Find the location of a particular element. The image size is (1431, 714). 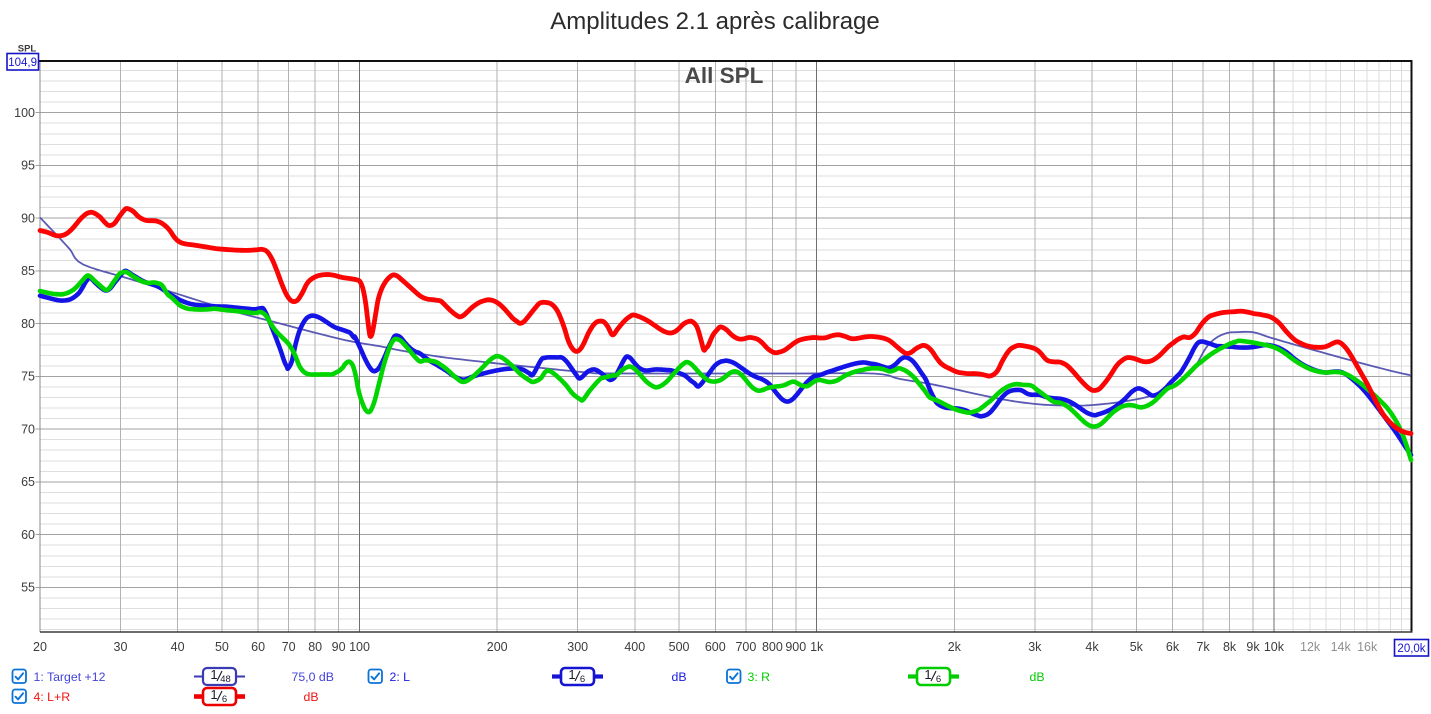

svg-text: 1k is located at coordinates (817, 647).